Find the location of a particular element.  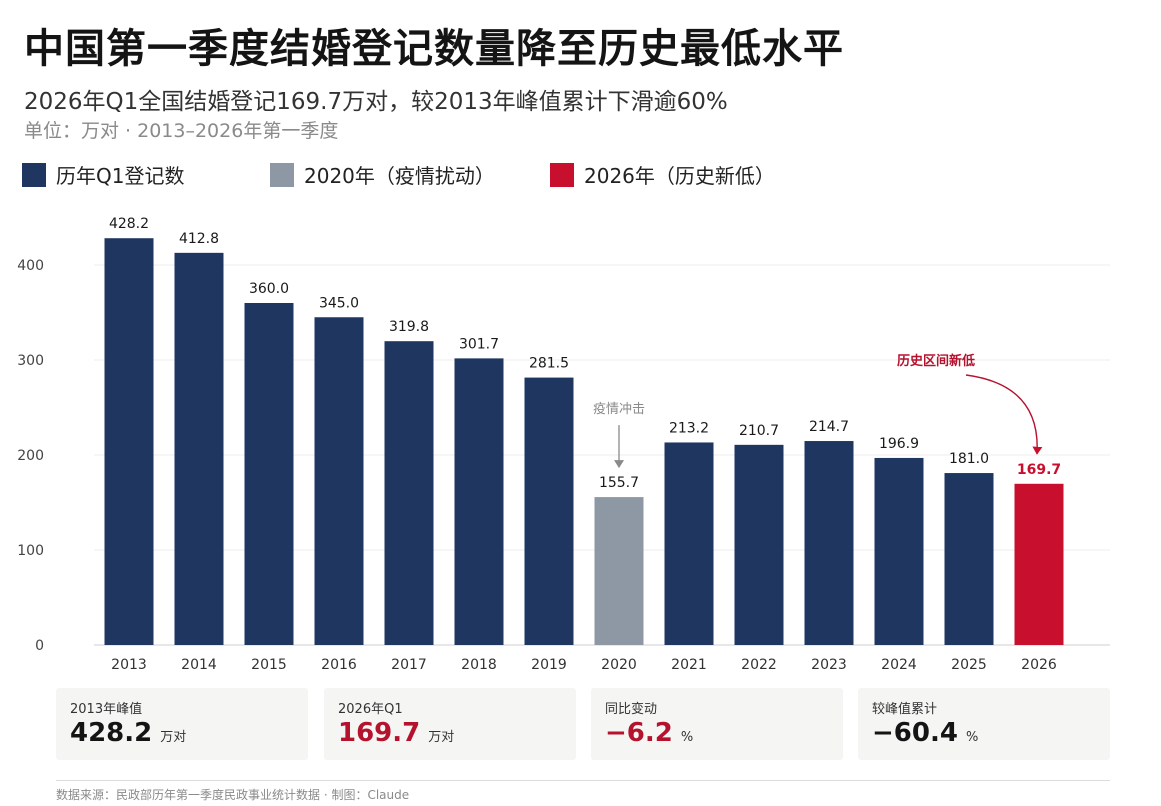

x-tick-label-2015: 2015 is located at coordinates (269, 665).